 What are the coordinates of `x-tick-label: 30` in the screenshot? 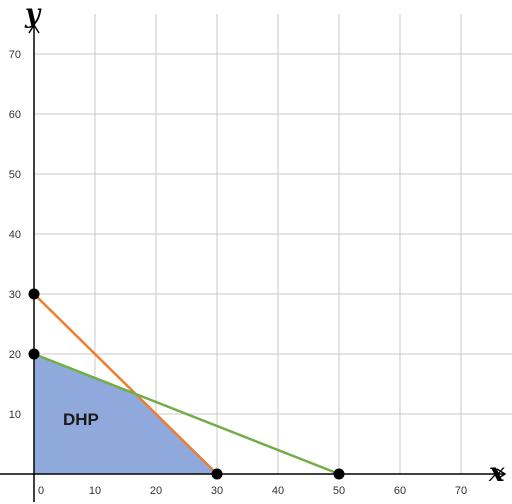 It's located at (217, 491).